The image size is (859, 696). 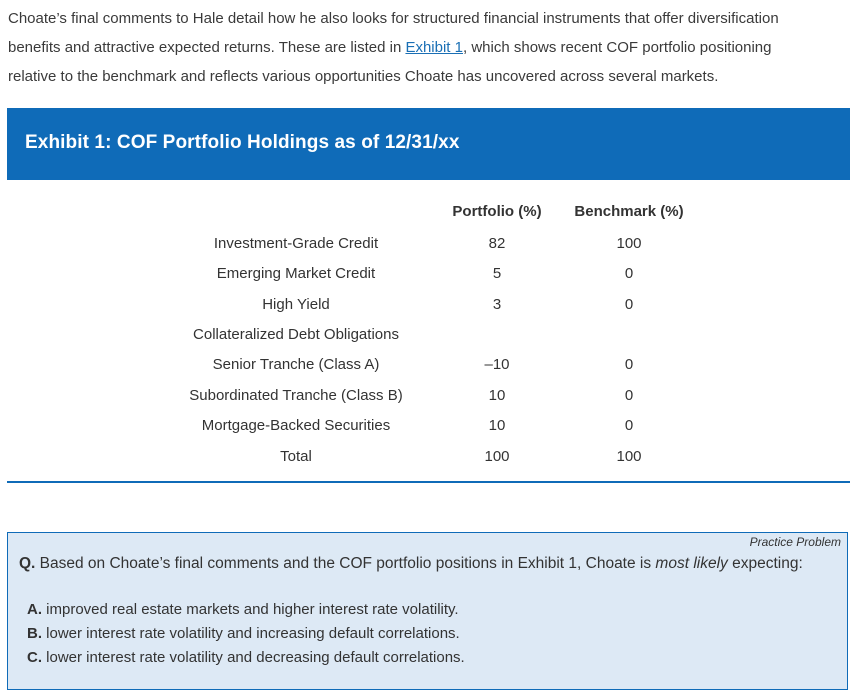 I want to click on portfolio-value: 100, so click(x=497, y=456).